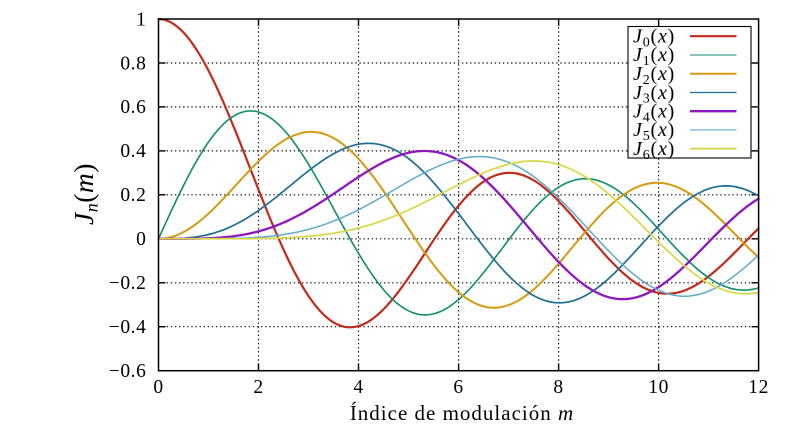 The width and height of the screenshot is (794, 429). Describe the element at coordinates (133, 63) in the screenshot. I see `svg-text: 0.8` at that location.